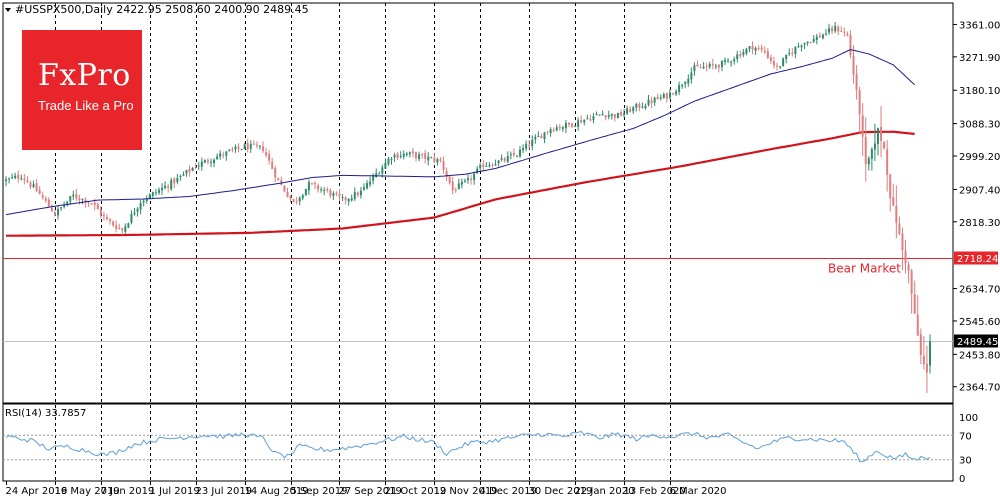  Describe the element at coordinates (655, 491) in the screenshot. I see `date-label: 13 Feb 2020` at that location.